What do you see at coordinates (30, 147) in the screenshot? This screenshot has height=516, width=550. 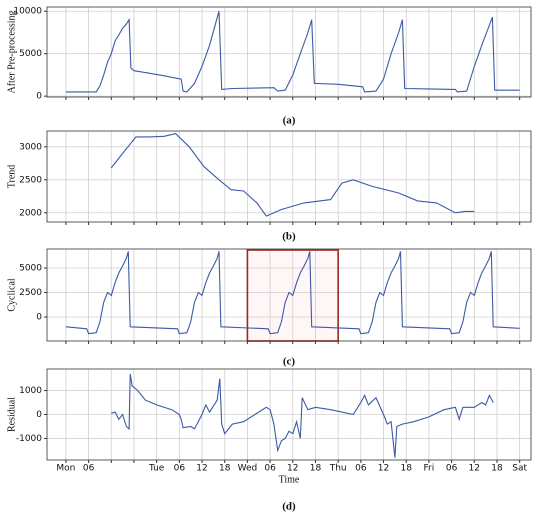 I see `y-tick-label: 3000` at bounding box center [30, 147].